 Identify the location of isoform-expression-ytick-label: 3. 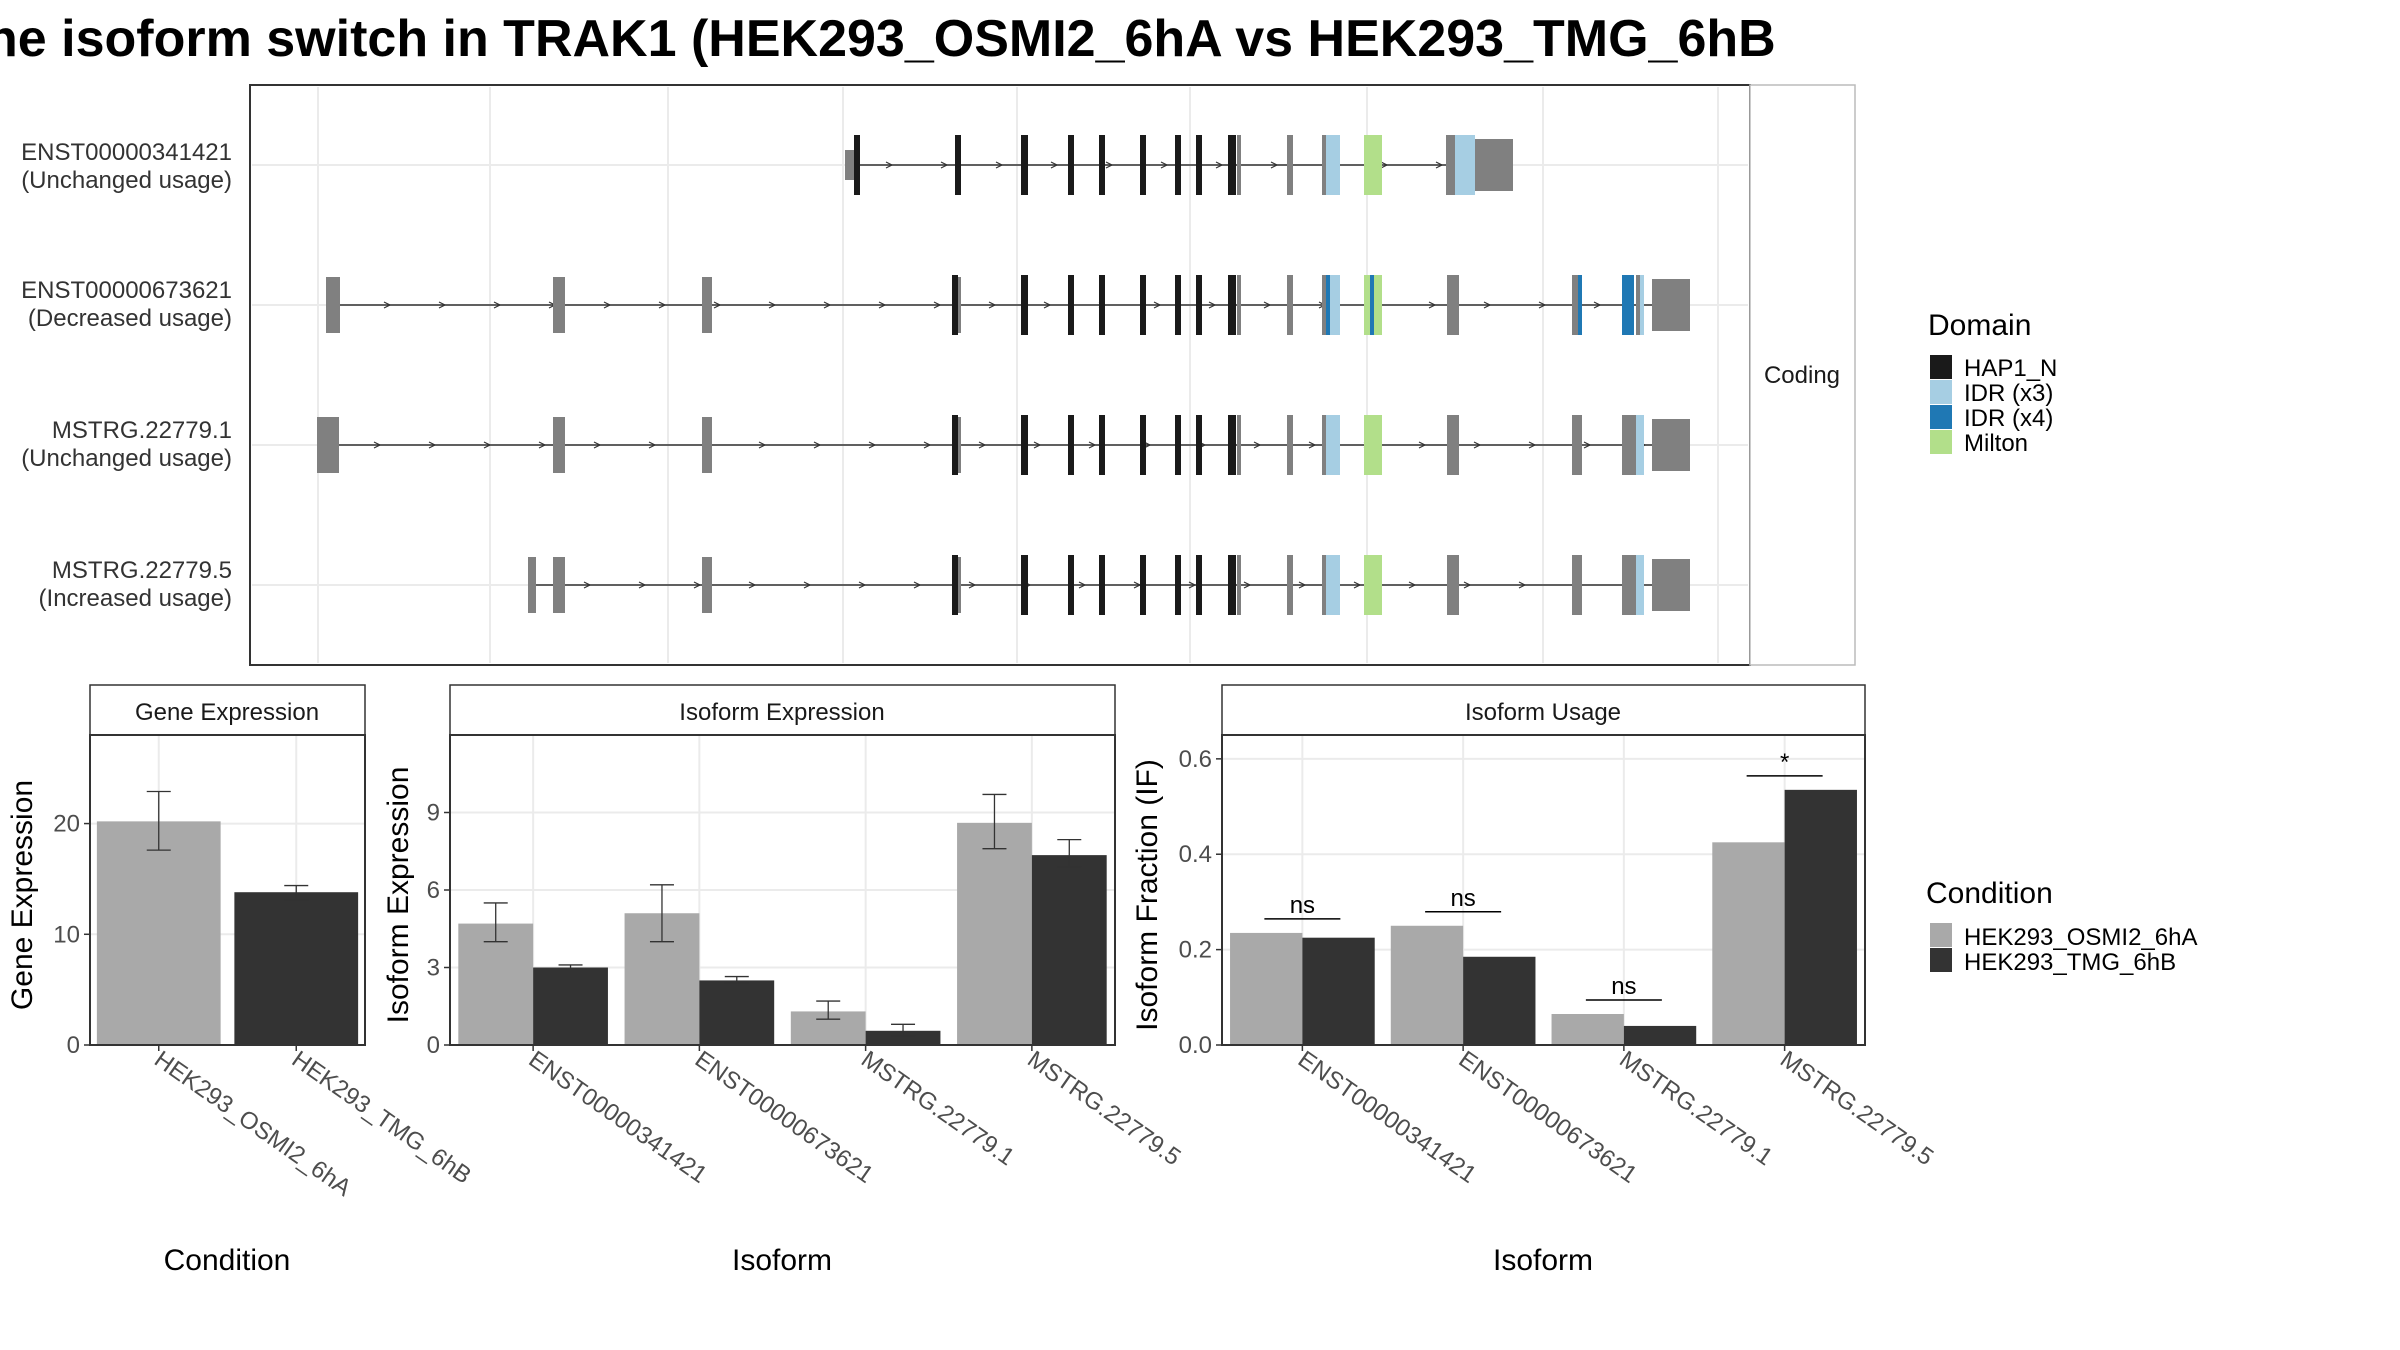
(433, 968).